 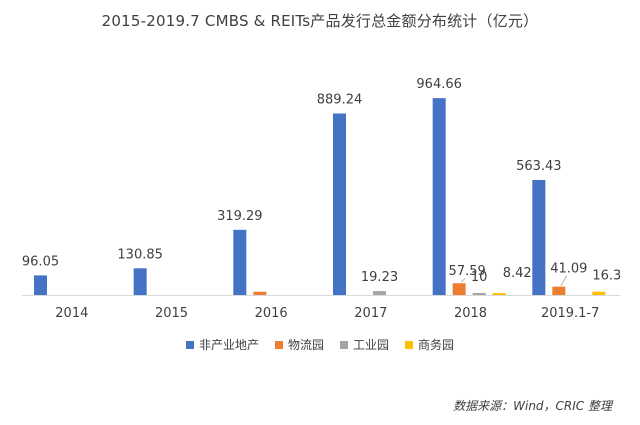 I want to click on data-label: 319.29, so click(x=240, y=216).